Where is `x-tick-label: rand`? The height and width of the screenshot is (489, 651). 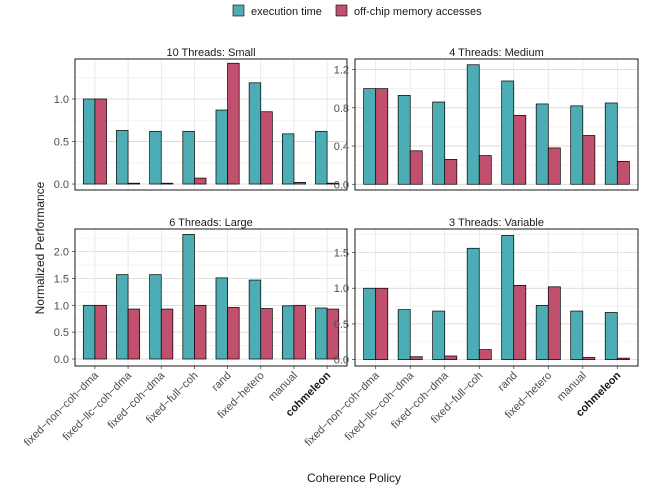
x-tick-label: rand is located at coordinates (508, 382).